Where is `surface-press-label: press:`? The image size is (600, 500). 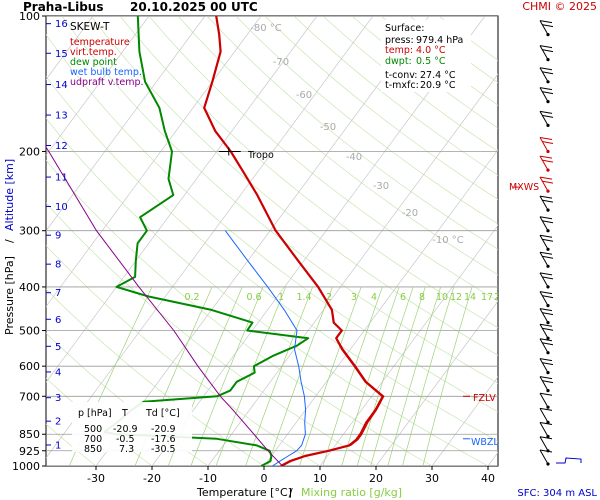 surface-press-label: press: is located at coordinates (399, 40).